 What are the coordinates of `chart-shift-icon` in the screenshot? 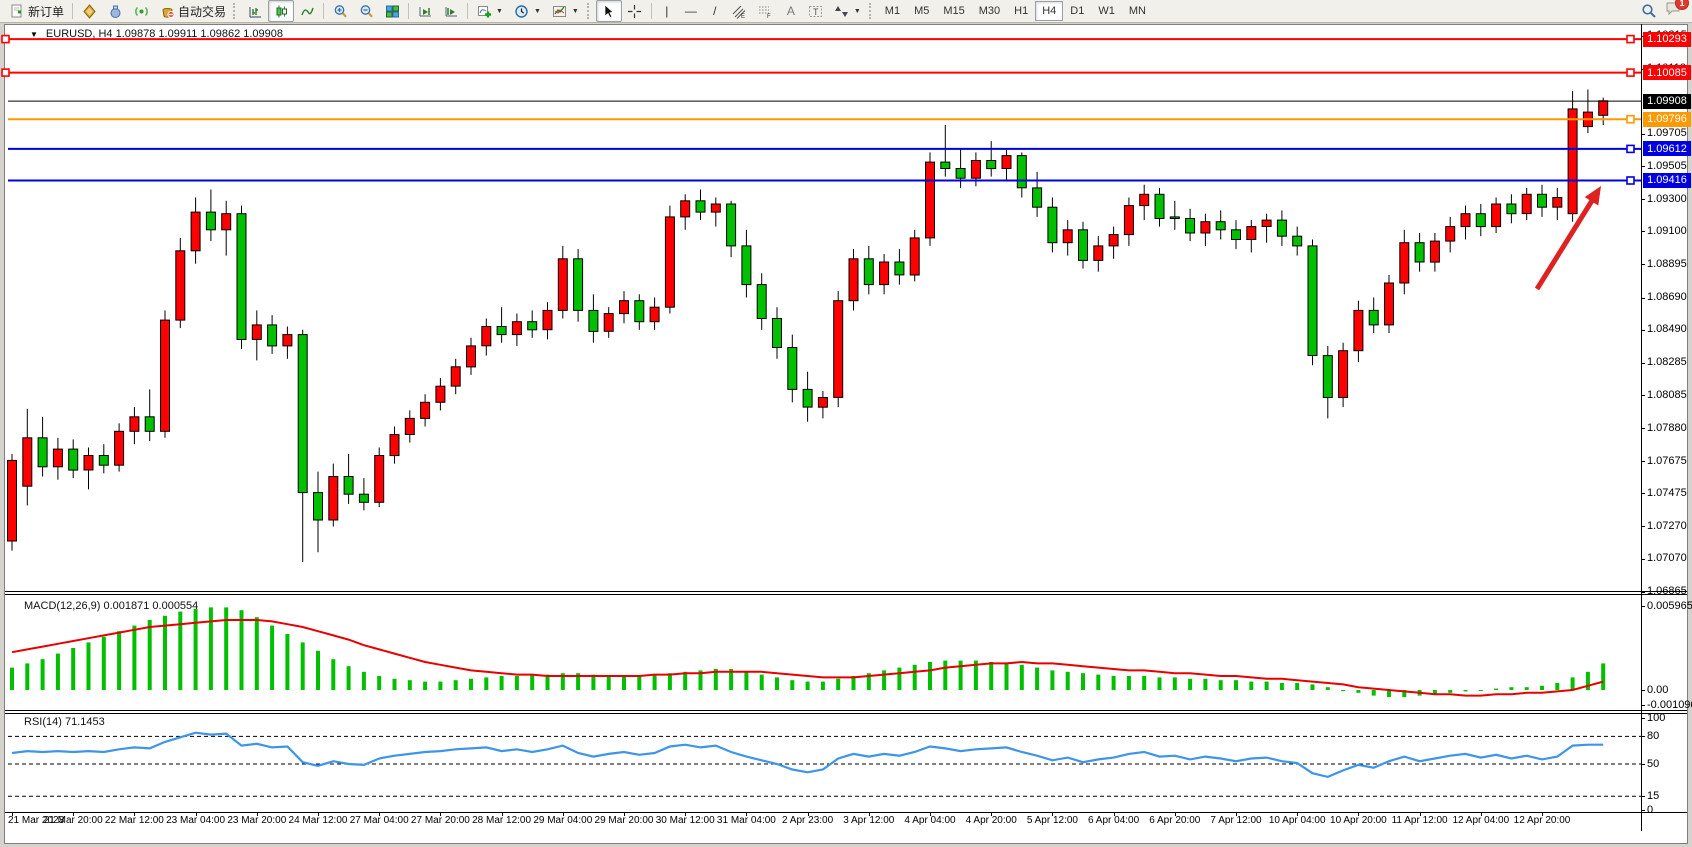 It's located at (451, 11).